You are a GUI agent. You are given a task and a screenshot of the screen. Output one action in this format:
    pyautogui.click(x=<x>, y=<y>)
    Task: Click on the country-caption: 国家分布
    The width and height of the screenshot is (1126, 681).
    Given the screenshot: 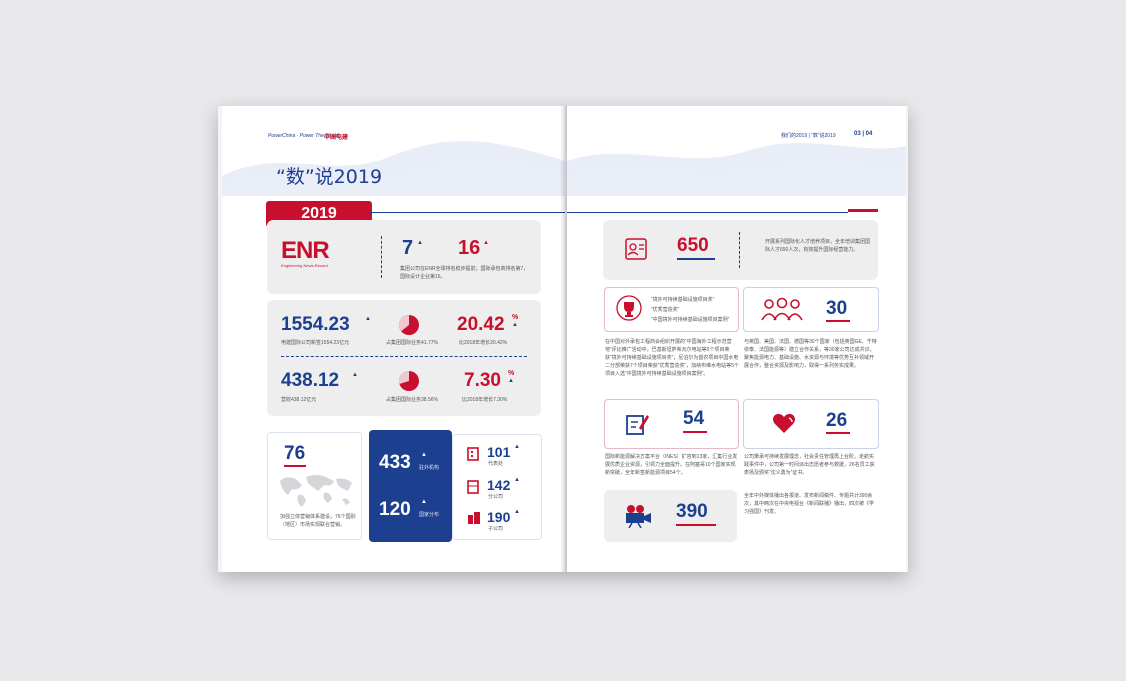 What is the action you would take?
    pyautogui.click(x=429, y=515)
    